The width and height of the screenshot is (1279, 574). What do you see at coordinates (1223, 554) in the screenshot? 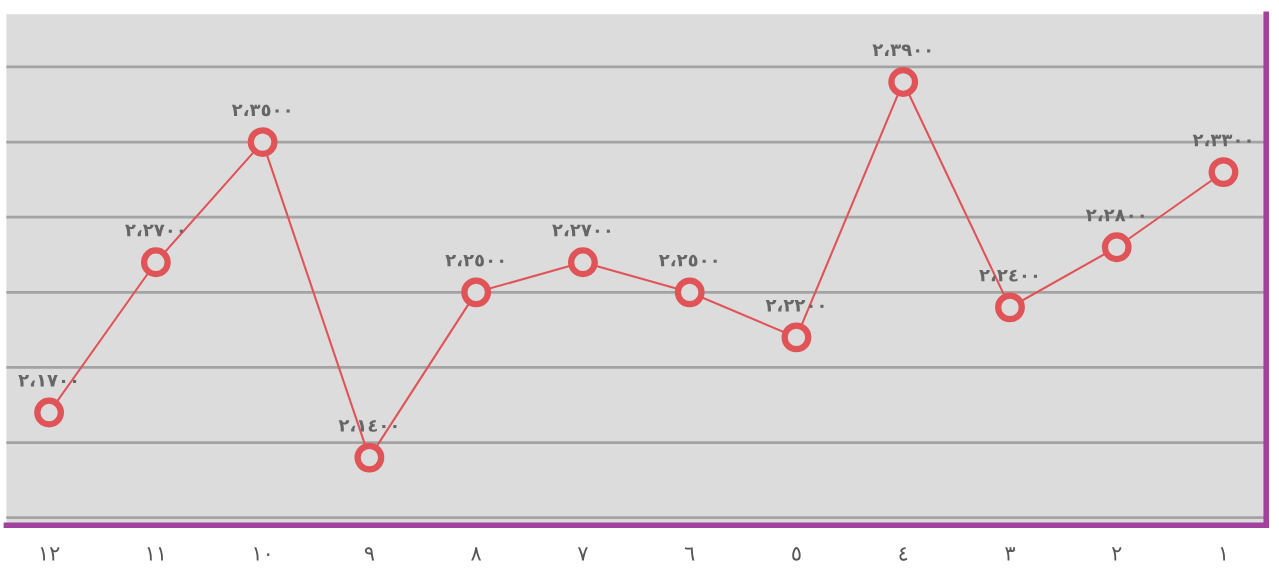
I see `x-tick-label: ١` at bounding box center [1223, 554].